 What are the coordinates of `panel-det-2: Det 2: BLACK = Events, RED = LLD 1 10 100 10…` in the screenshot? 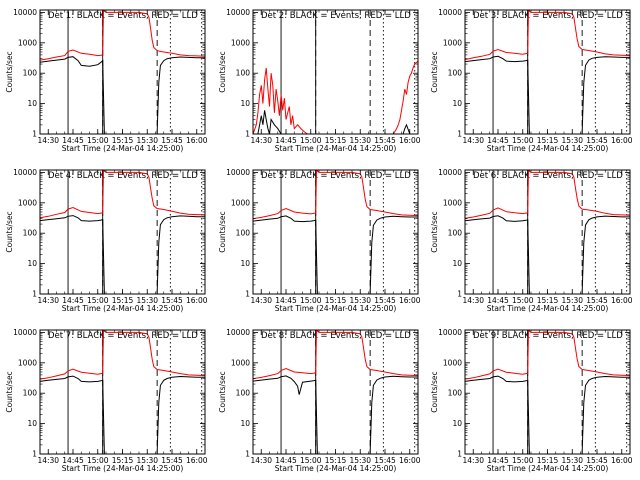 It's located at (319, 80).